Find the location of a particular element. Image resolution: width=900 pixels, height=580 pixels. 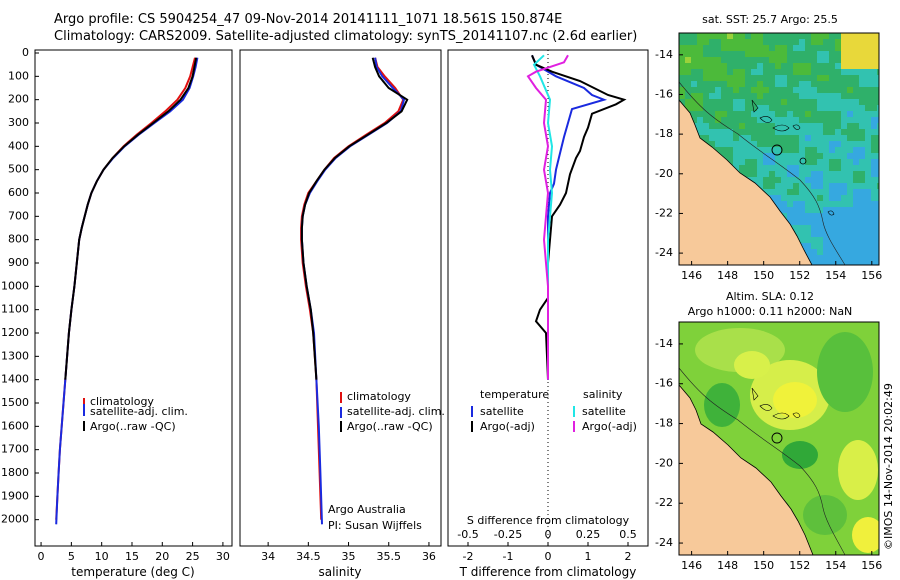

sla-blob is located at coordinates (858, 470).